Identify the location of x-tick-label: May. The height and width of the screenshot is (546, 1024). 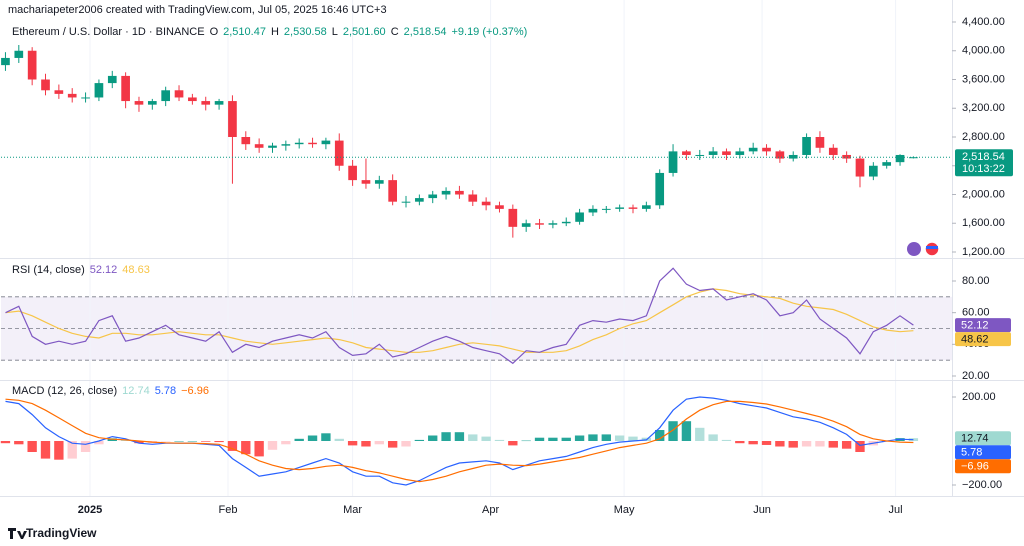
(624, 510).